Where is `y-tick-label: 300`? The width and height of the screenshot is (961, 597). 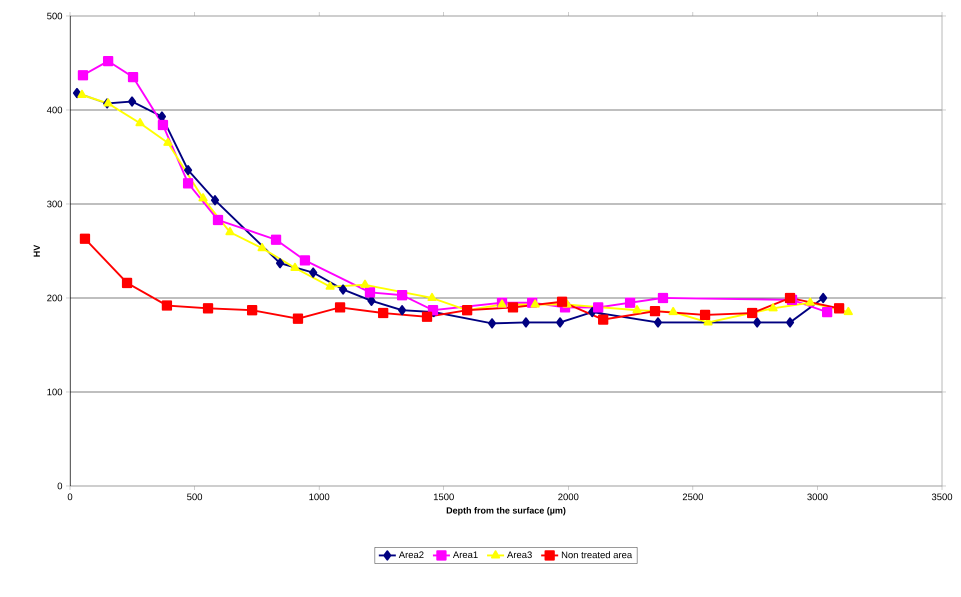
y-tick-label: 300 is located at coordinates (54, 204).